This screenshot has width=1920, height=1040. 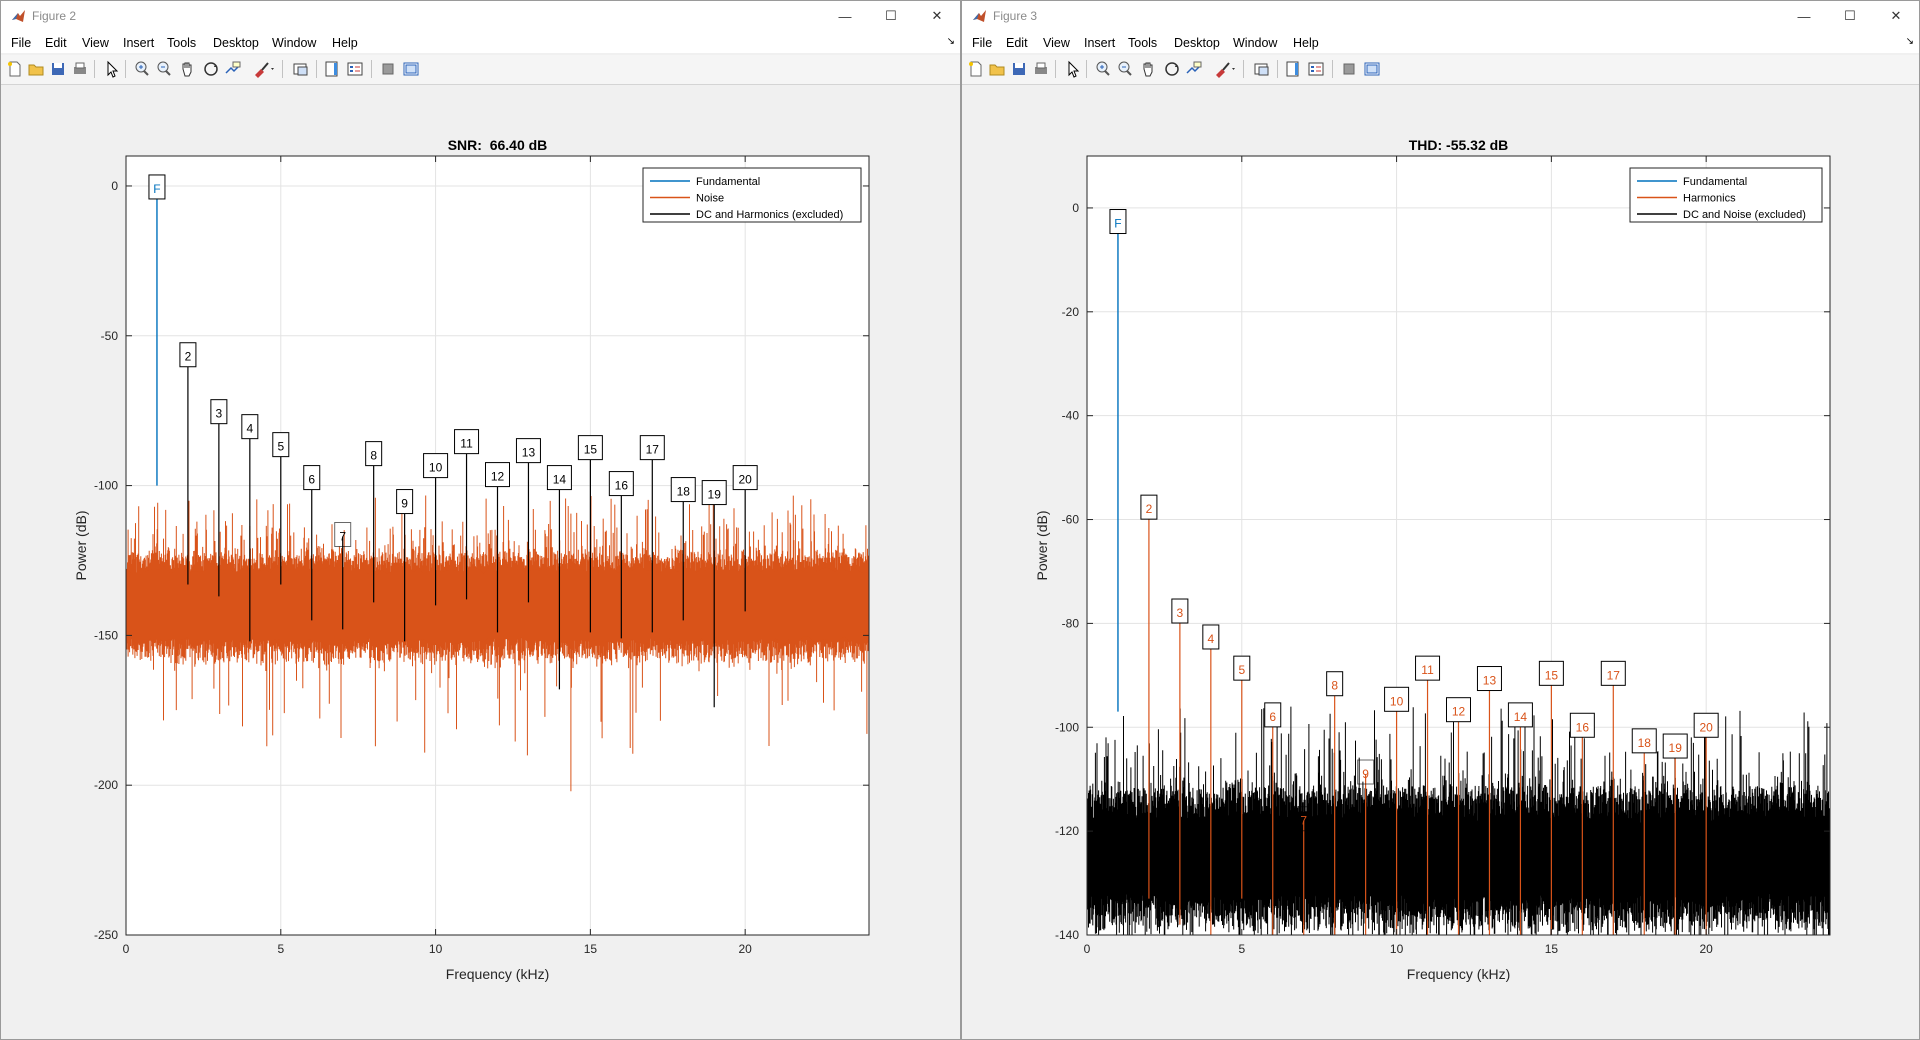 What do you see at coordinates (1071, 520) in the screenshot?
I see `y-tick-label: -60` at bounding box center [1071, 520].